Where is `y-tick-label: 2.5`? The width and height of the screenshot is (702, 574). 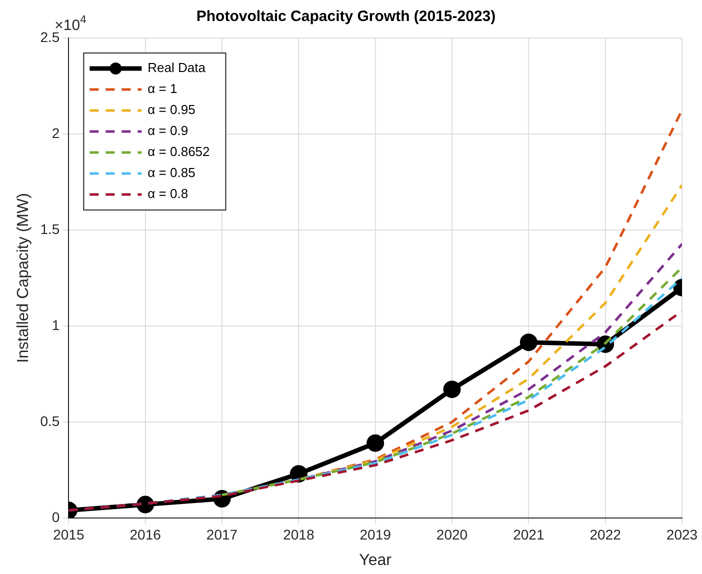
y-tick-label: 2.5 is located at coordinates (50, 36).